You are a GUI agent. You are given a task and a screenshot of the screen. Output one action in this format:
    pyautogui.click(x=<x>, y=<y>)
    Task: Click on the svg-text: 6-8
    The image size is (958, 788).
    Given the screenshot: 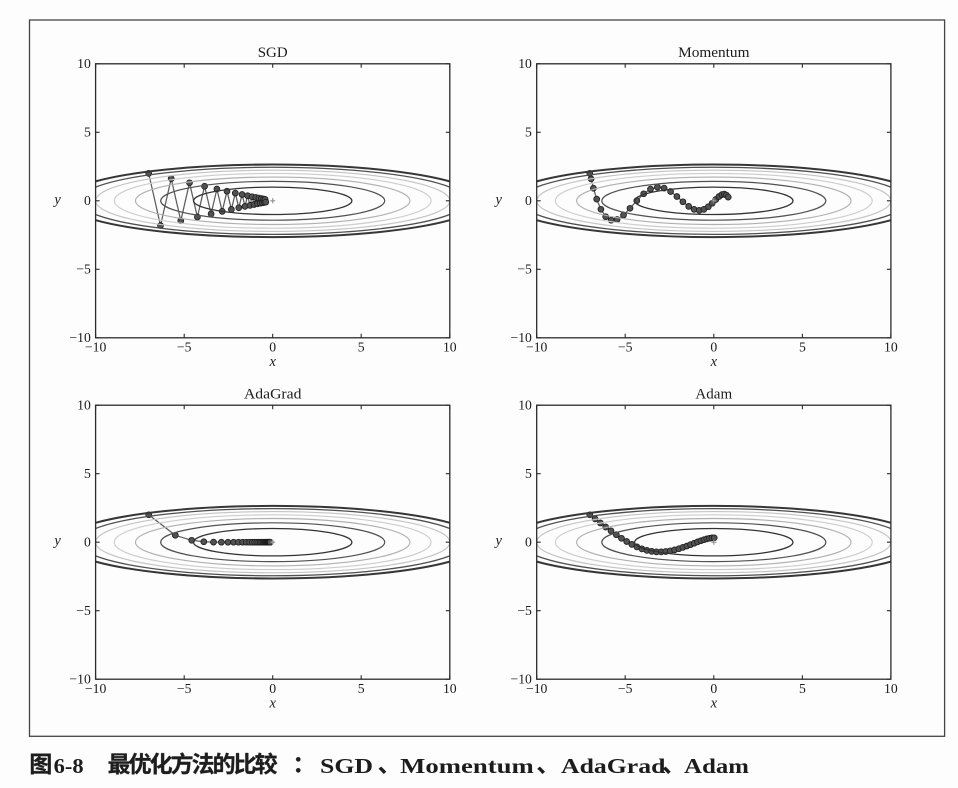 What is the action you would take?
    pyautogui.click(x=69, y=766)
    